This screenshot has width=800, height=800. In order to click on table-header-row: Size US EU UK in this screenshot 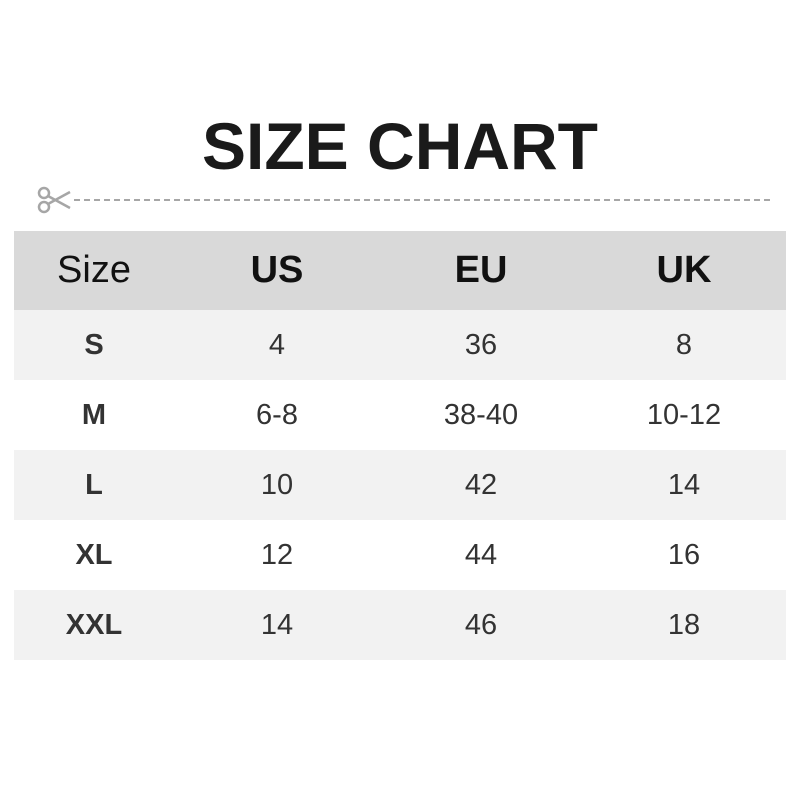, I will do `click(400, 270)`.